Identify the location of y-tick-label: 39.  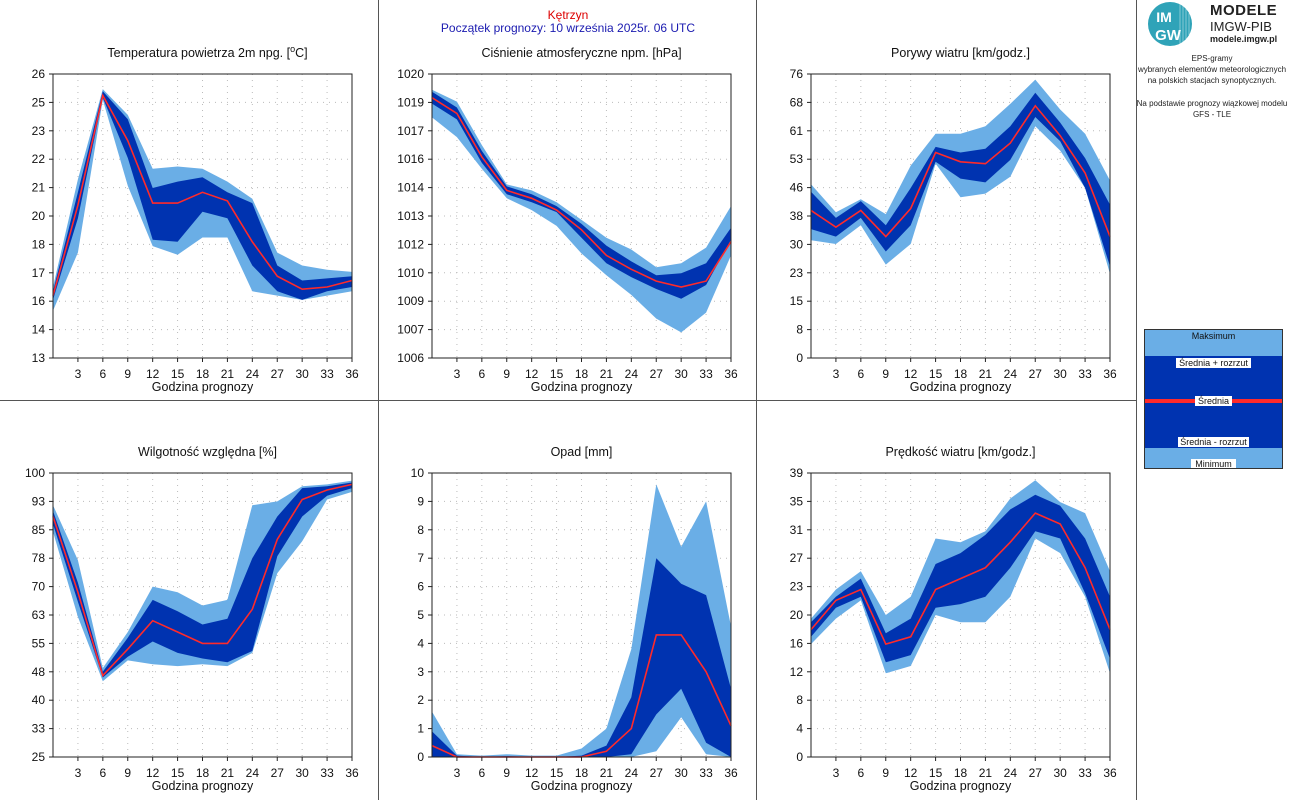
(797, 473).